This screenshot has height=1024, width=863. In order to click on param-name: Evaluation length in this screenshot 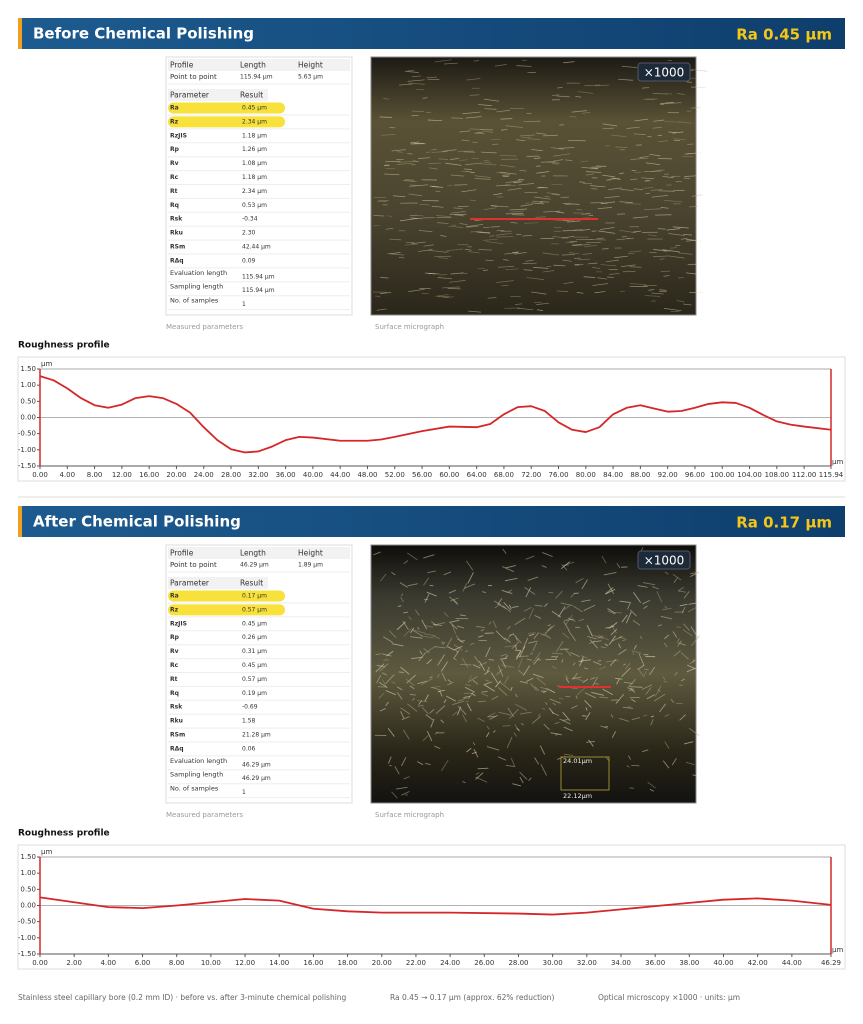, I will do `click(198, 273)`.